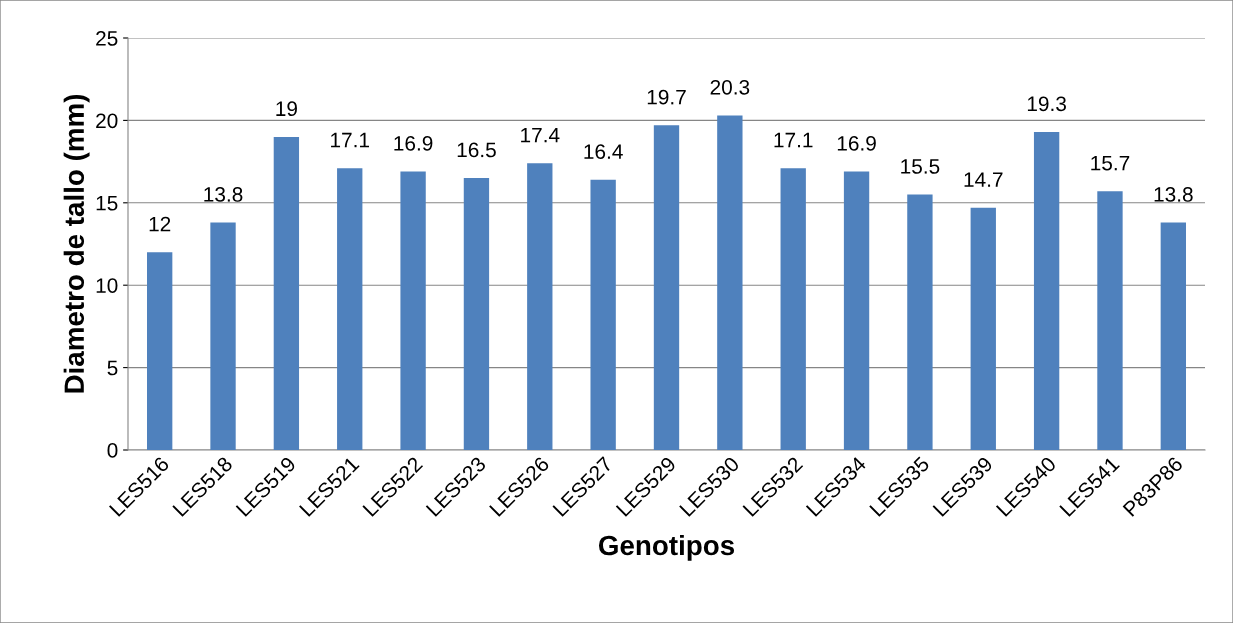  What do you see at coordinates (983, 179) in the screenshot?
I see `data-label: 14.7` at bounding box center [983, 179].